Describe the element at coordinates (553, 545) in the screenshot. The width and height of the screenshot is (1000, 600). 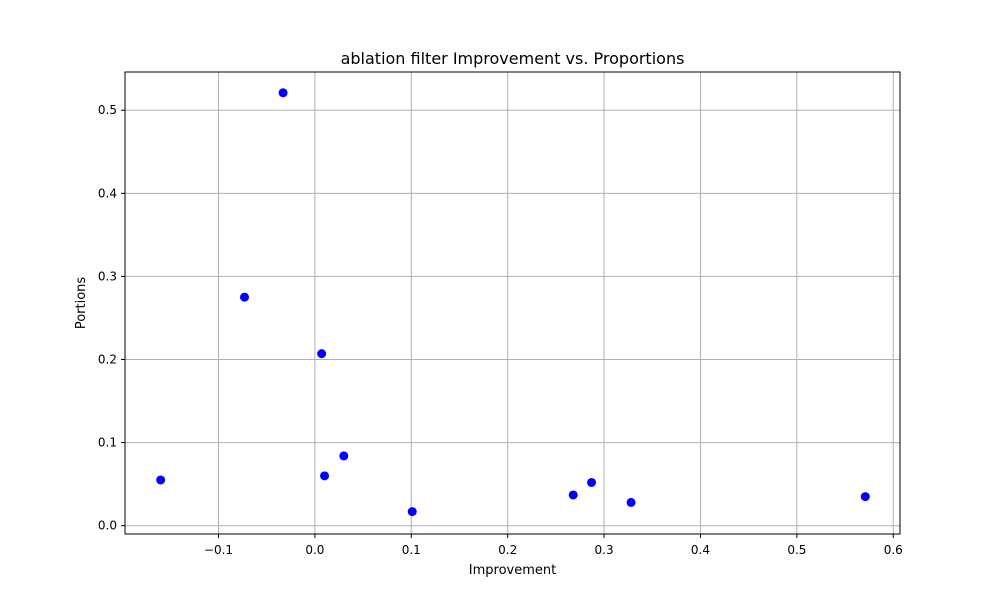
I see `x-axis-ticks: −0.1 0.0 0.1 0.2 0.3 0.4 0.5 0.6` at that location.